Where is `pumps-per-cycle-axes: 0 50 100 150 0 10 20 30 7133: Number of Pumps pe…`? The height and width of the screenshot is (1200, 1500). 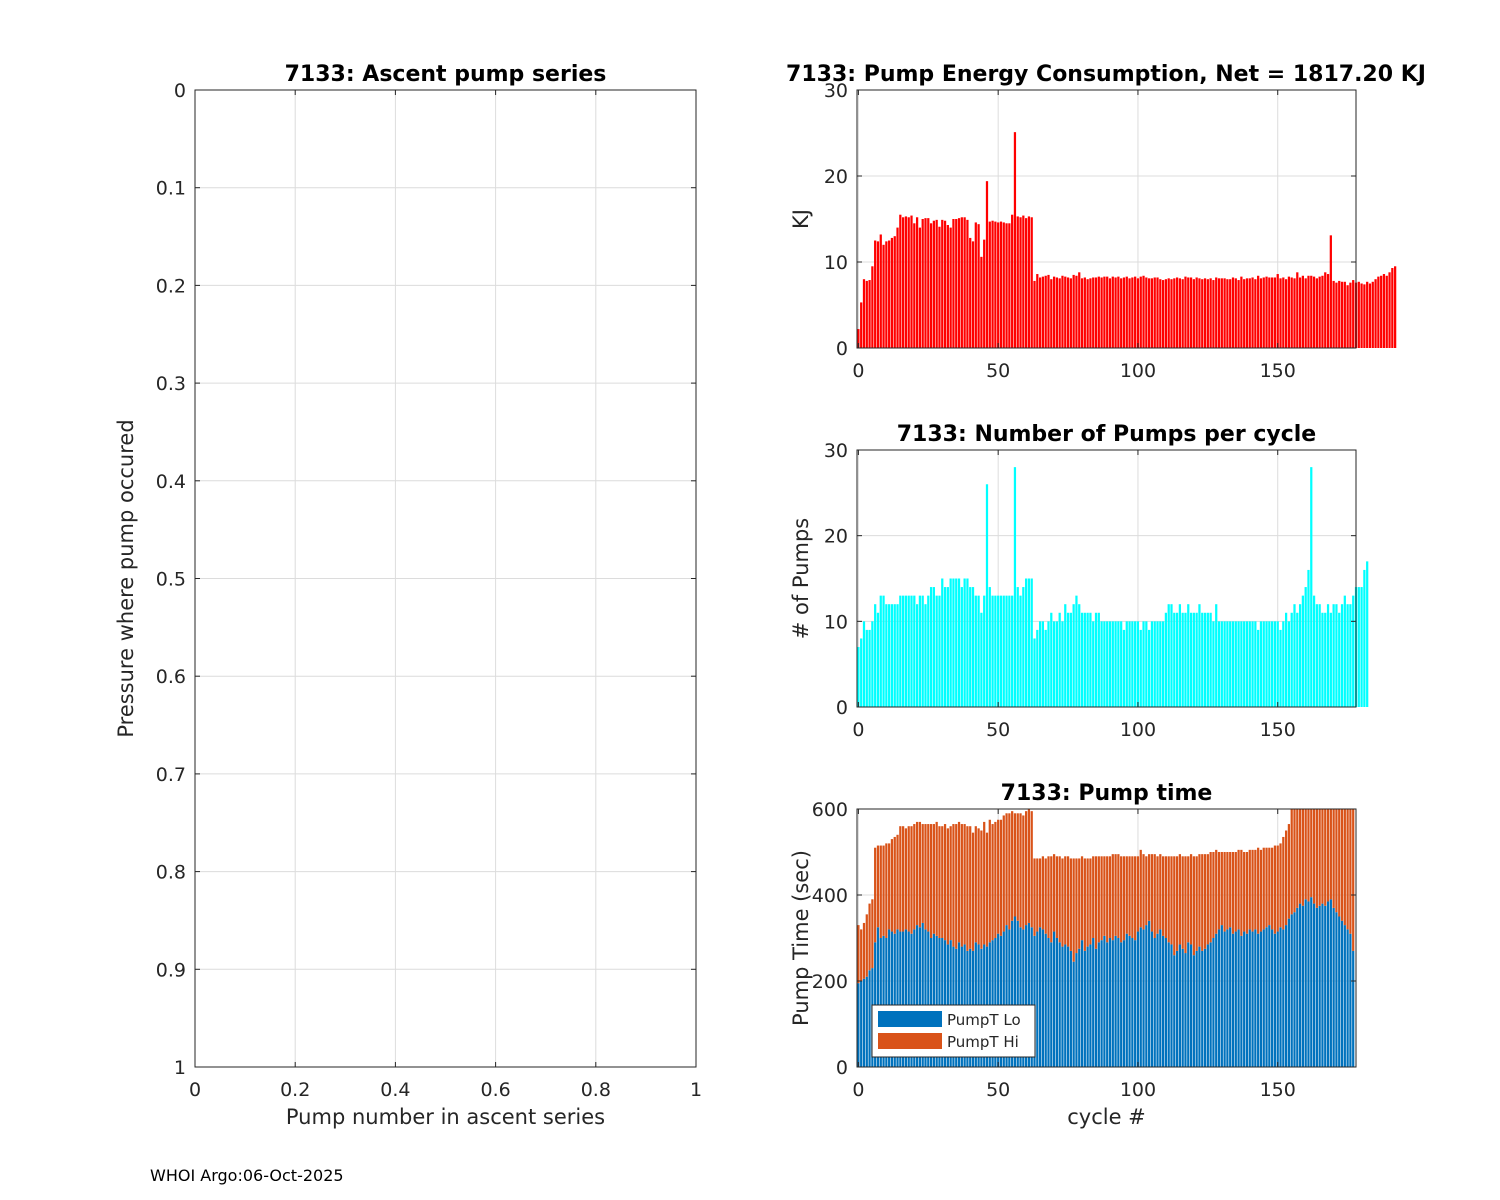
pumps-per-cycle-axes: 0 50 100 150 0 10 20 30 7133: Number of Pumps pe… is located at coordinates (1079, 581).